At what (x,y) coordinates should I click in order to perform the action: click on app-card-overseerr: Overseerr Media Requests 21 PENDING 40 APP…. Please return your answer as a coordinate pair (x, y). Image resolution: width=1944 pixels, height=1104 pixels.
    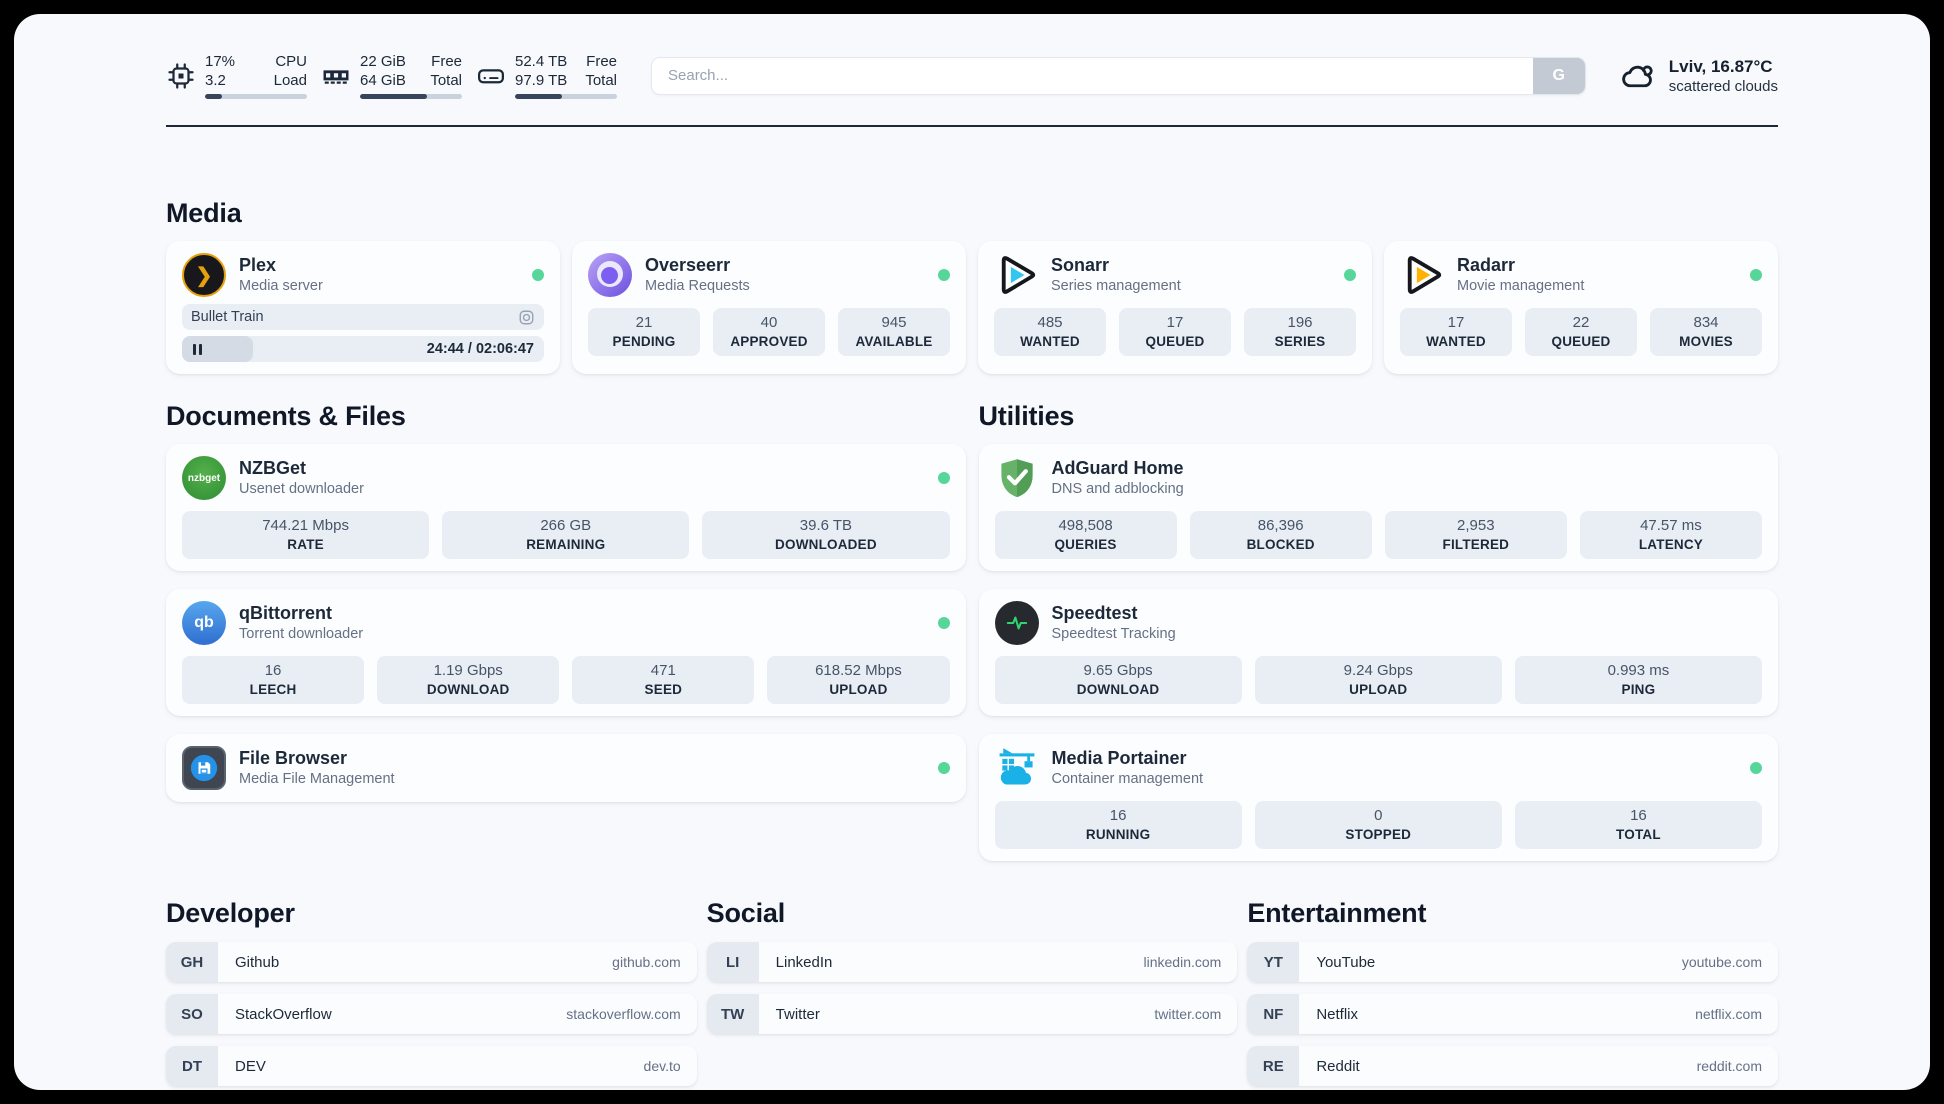
    Looking at the image, I should click on (769, 307).